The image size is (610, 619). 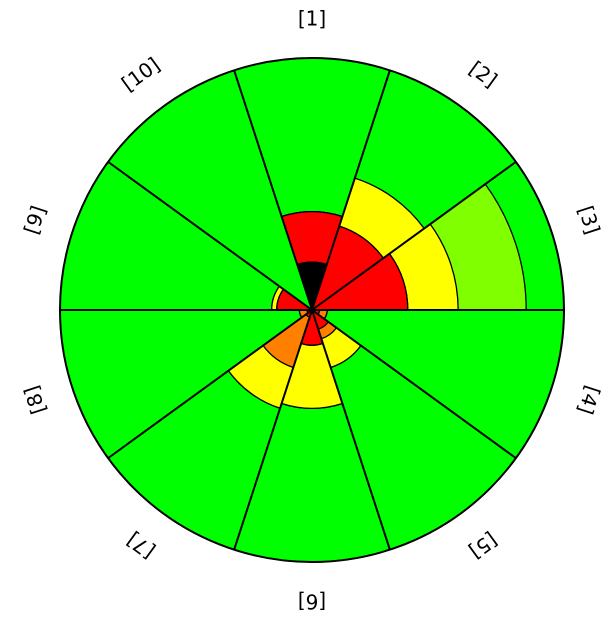 I want to click on category-label: [9], so click(x=35, y=220).